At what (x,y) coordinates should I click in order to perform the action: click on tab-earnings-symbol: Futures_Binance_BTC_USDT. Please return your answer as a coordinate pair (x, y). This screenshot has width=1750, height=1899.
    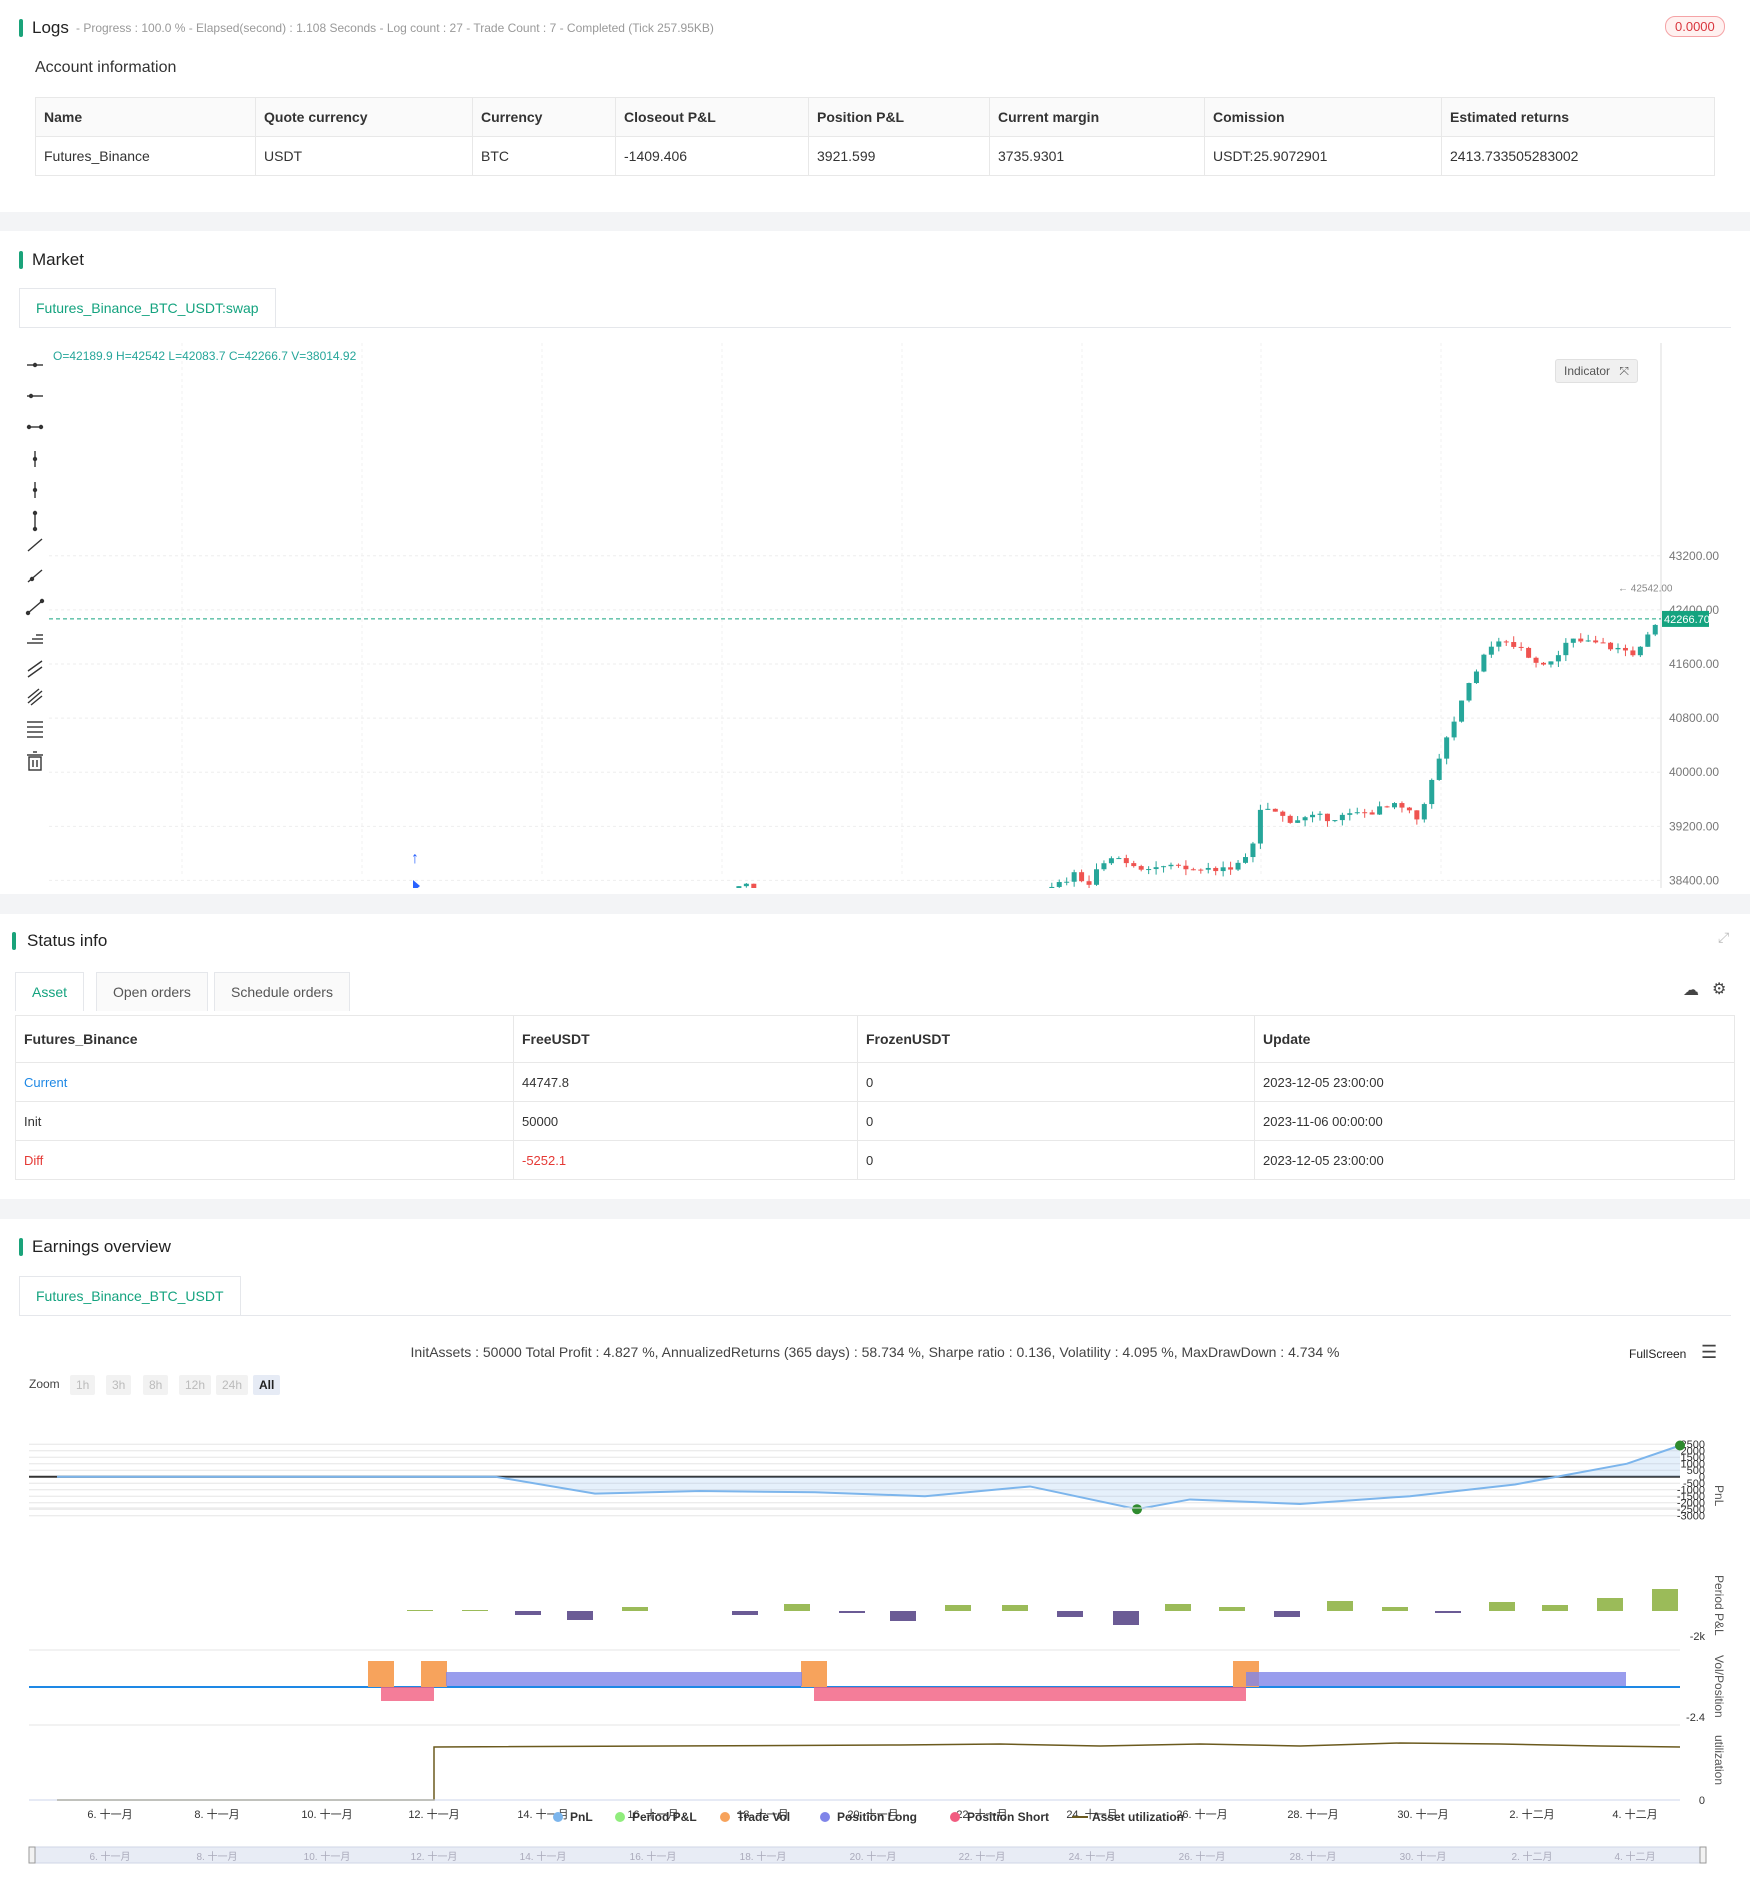
    Looking at the image, I should click on (130, 1295).